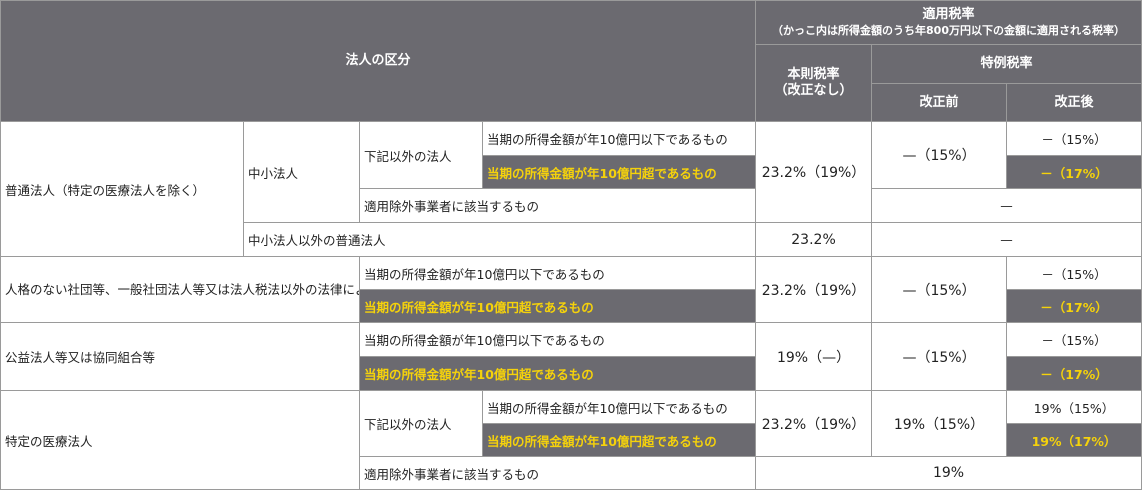 The width and height of the screenshot is (1142, 498). I want to click on general-after-gt: －（17%）, so click(1074, 172).